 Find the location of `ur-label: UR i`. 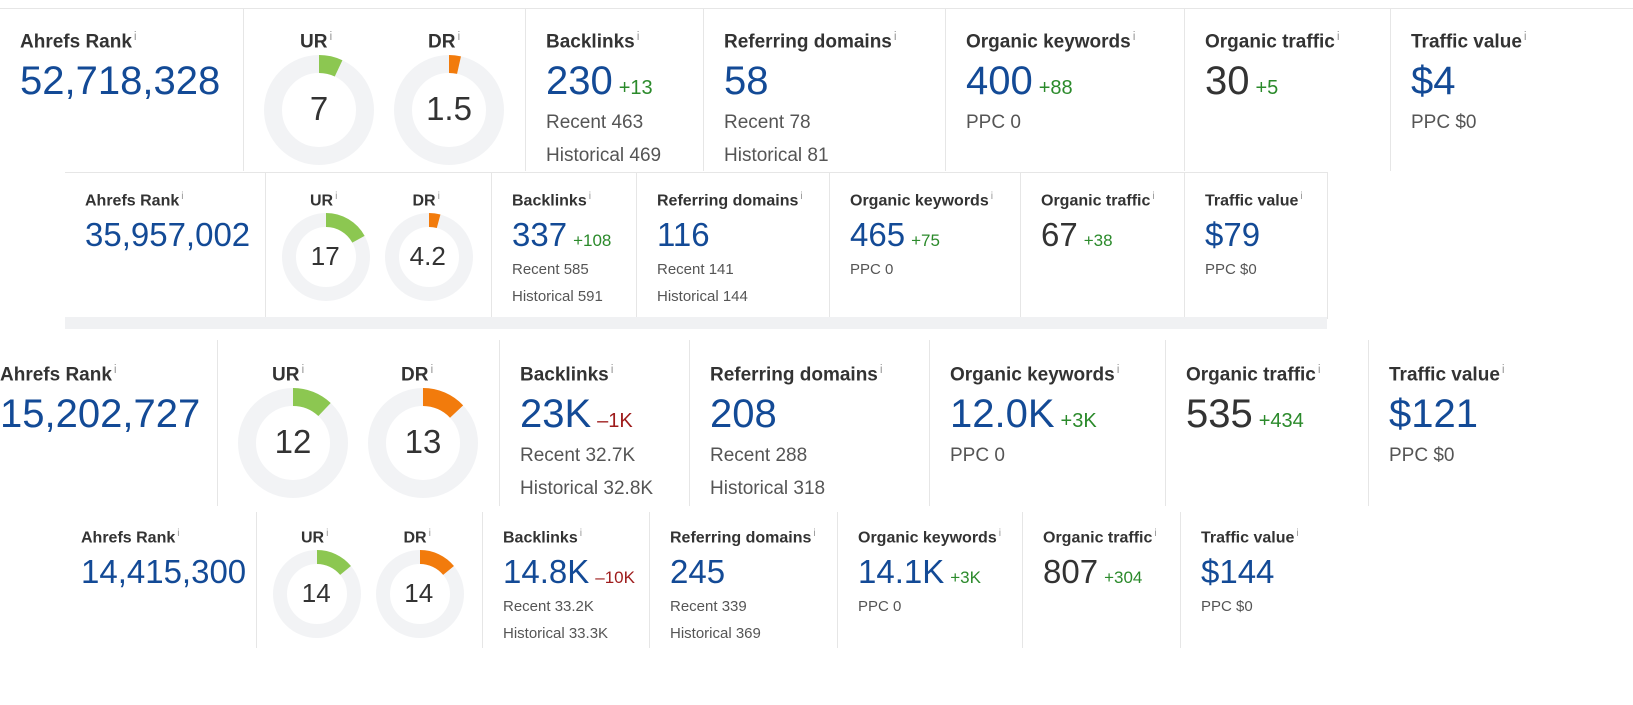

ur-label: UR i is located at coordinates (316, 41).